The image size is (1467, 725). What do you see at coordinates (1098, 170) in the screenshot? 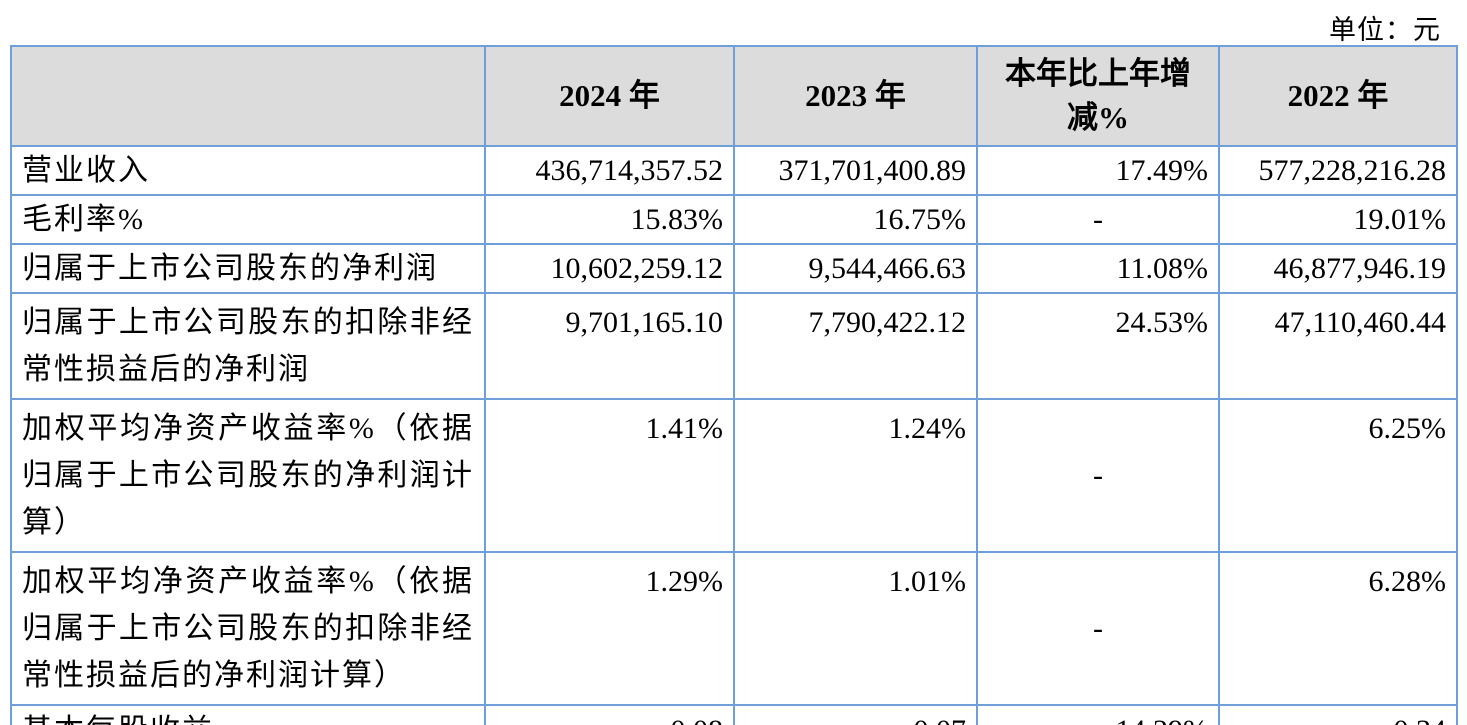
I see `cell-change: 17.49%` at bounding box center [1098, 170].